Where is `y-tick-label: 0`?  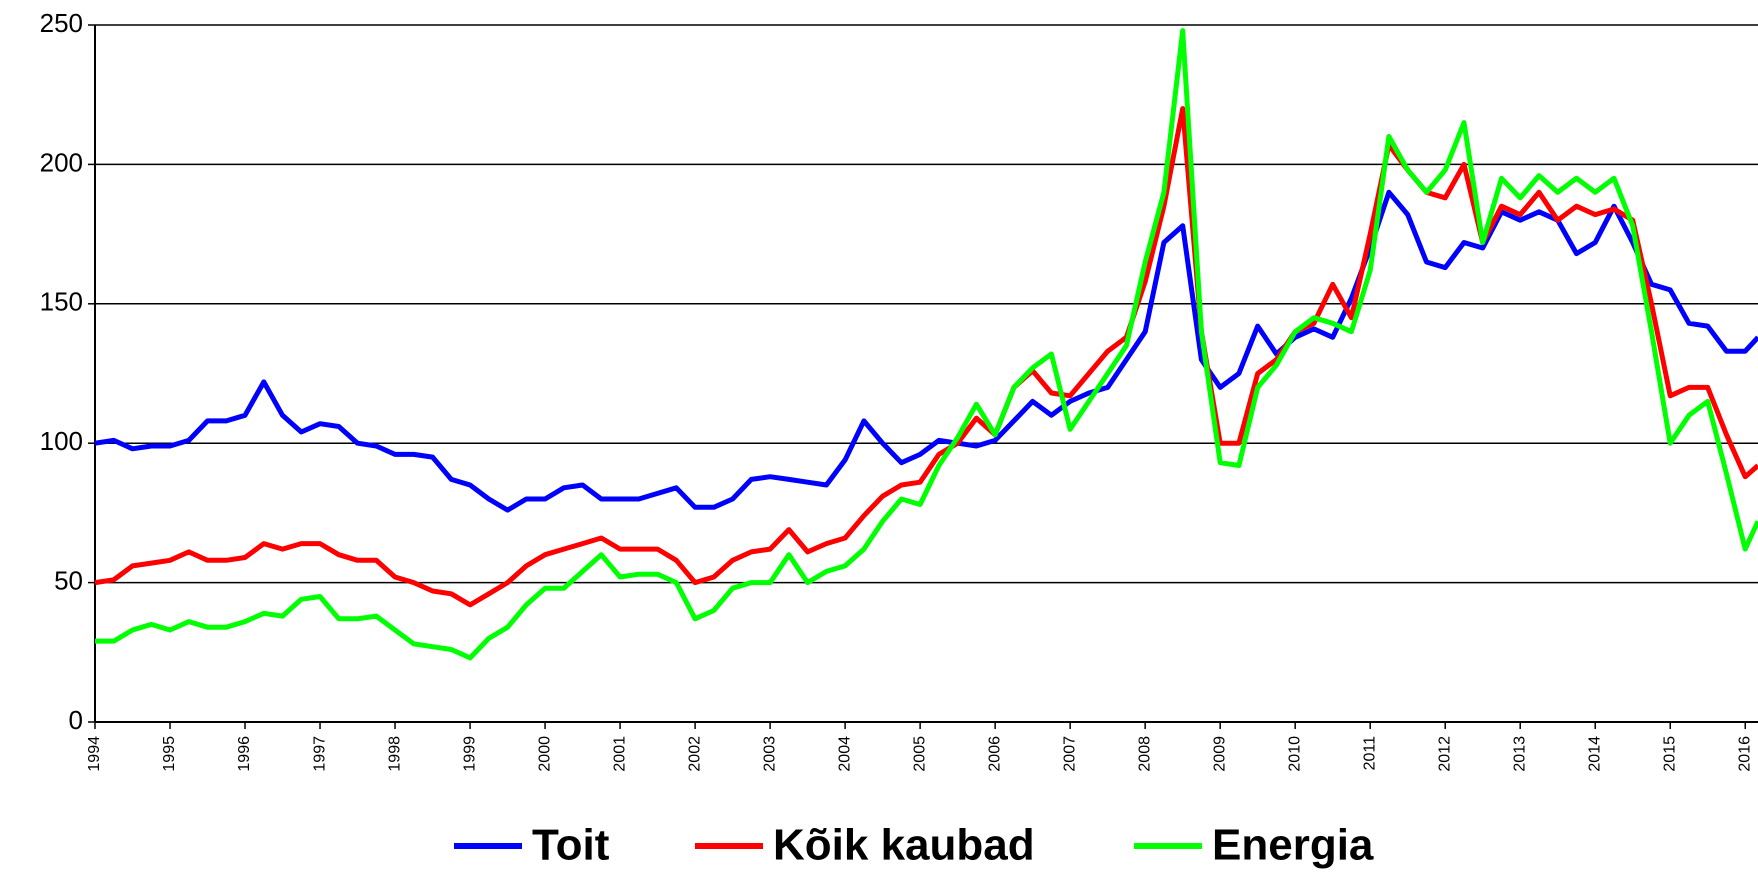
y-tick-label: 0 is located at coordinates (76, 720).